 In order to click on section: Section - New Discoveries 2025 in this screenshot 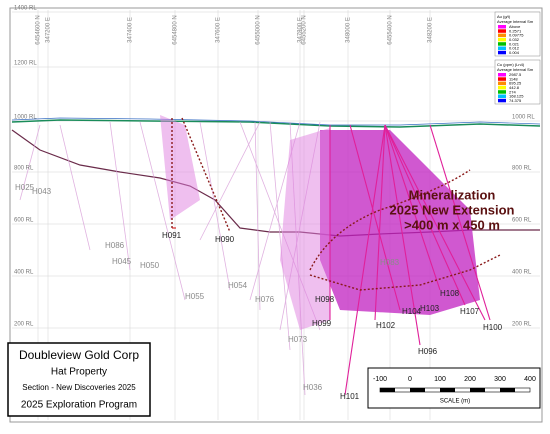, I will do `click(79, 387)`.